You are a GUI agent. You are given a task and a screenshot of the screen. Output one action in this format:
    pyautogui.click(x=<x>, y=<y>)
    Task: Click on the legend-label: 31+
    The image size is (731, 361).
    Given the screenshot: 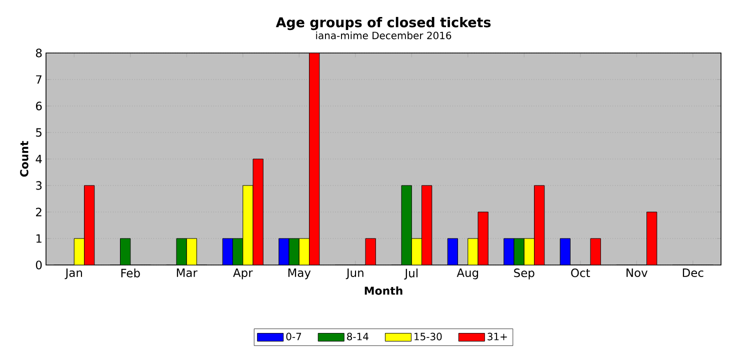 What is the action you would take?
    pyautogui.click(x=497, y=336)
    